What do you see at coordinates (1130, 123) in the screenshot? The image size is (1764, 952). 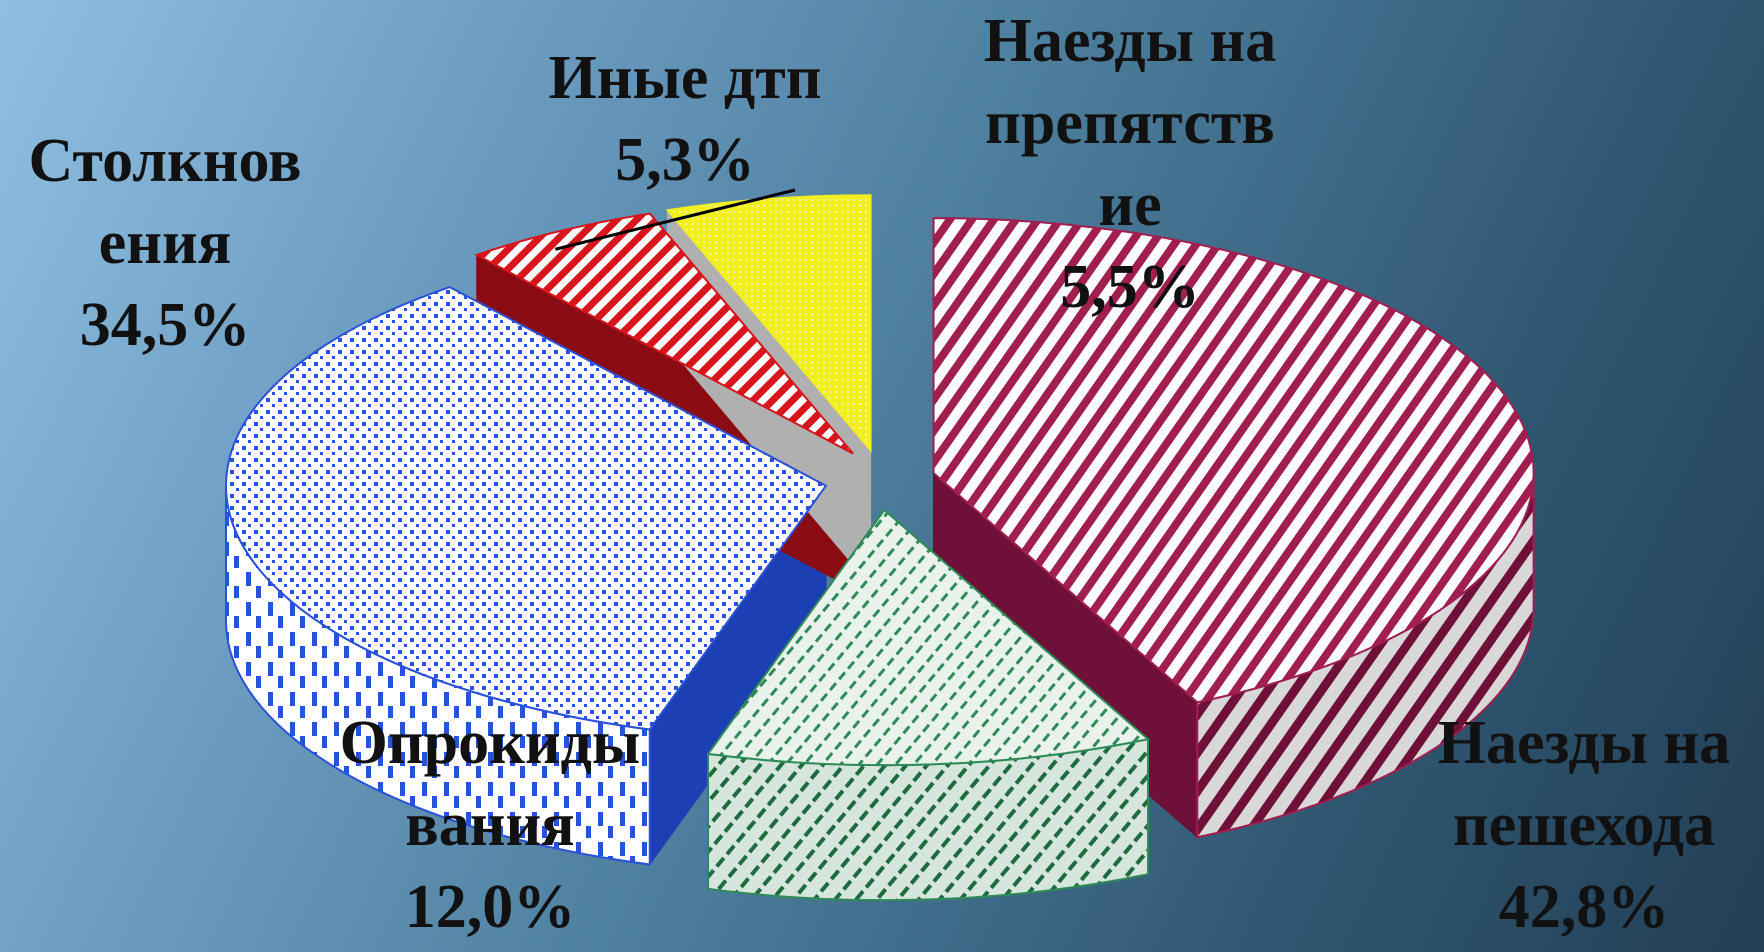 I see `label-obstacle-line2: препятств` at bounding box center [1130, 123].